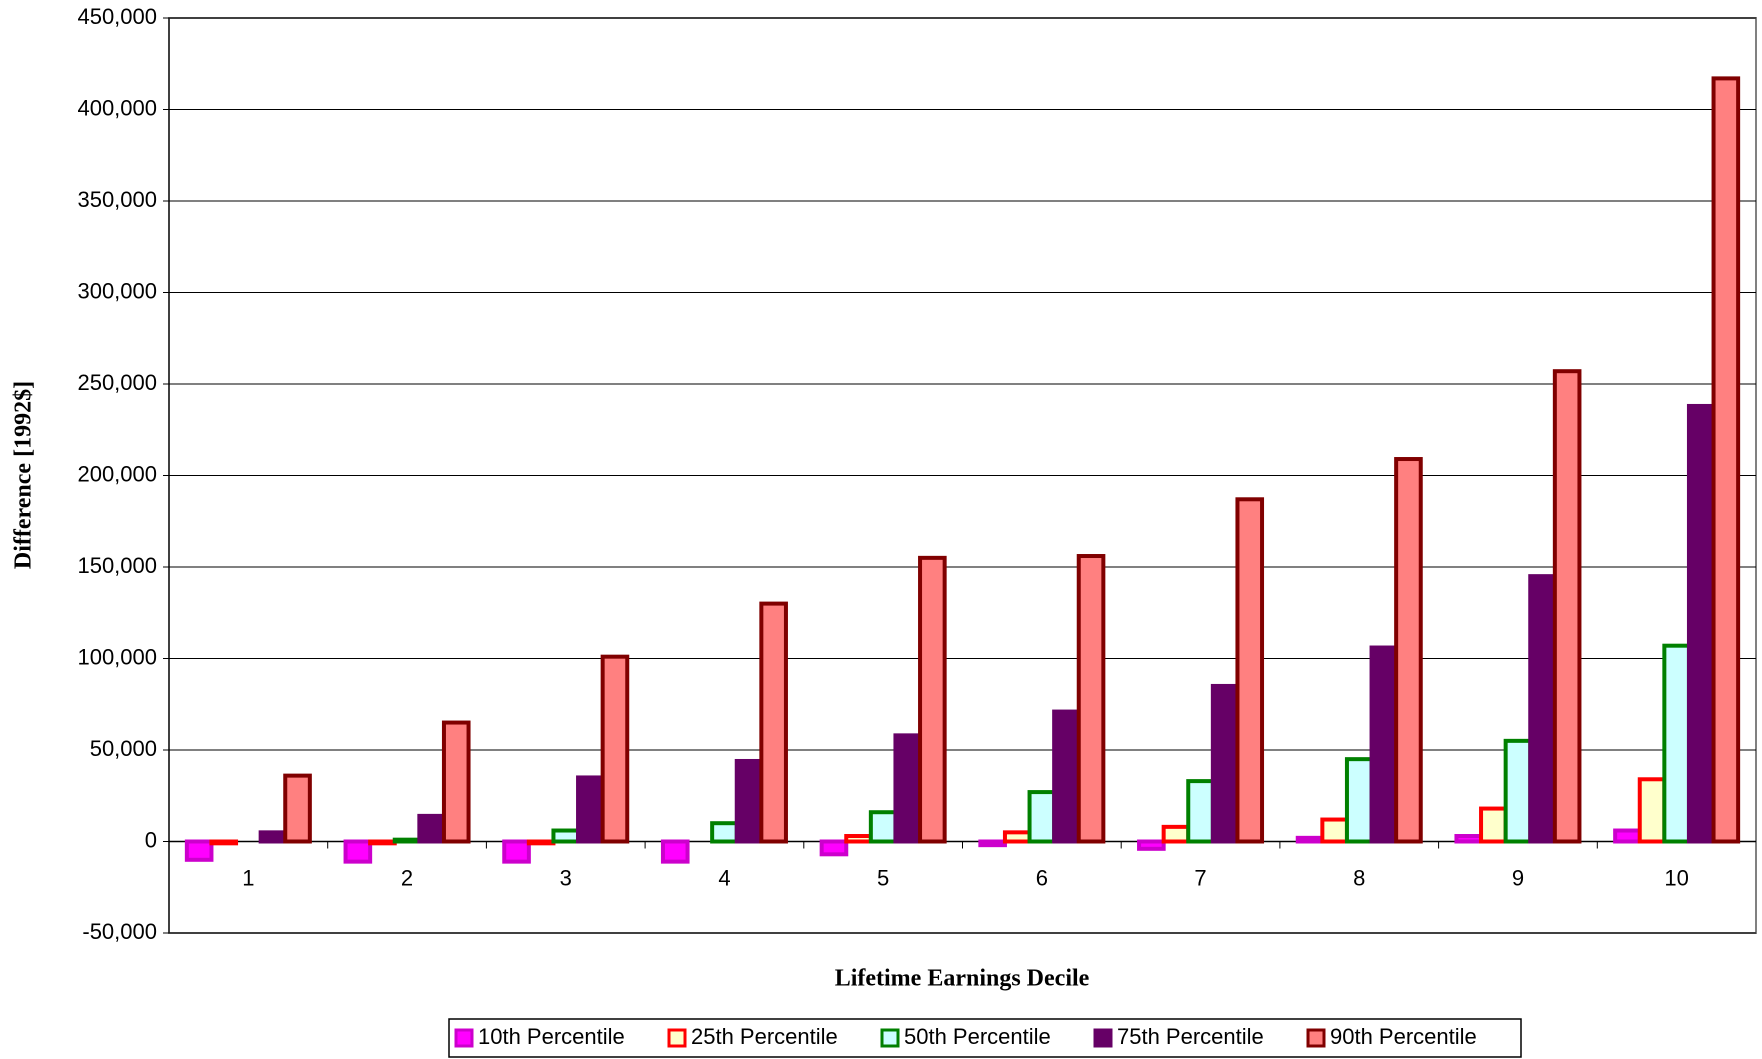 The image size is (1762, 1059). Describe the element at coordinates (123, 748) in the screenshot. I see `y-tick-label: 50,000` at that location.